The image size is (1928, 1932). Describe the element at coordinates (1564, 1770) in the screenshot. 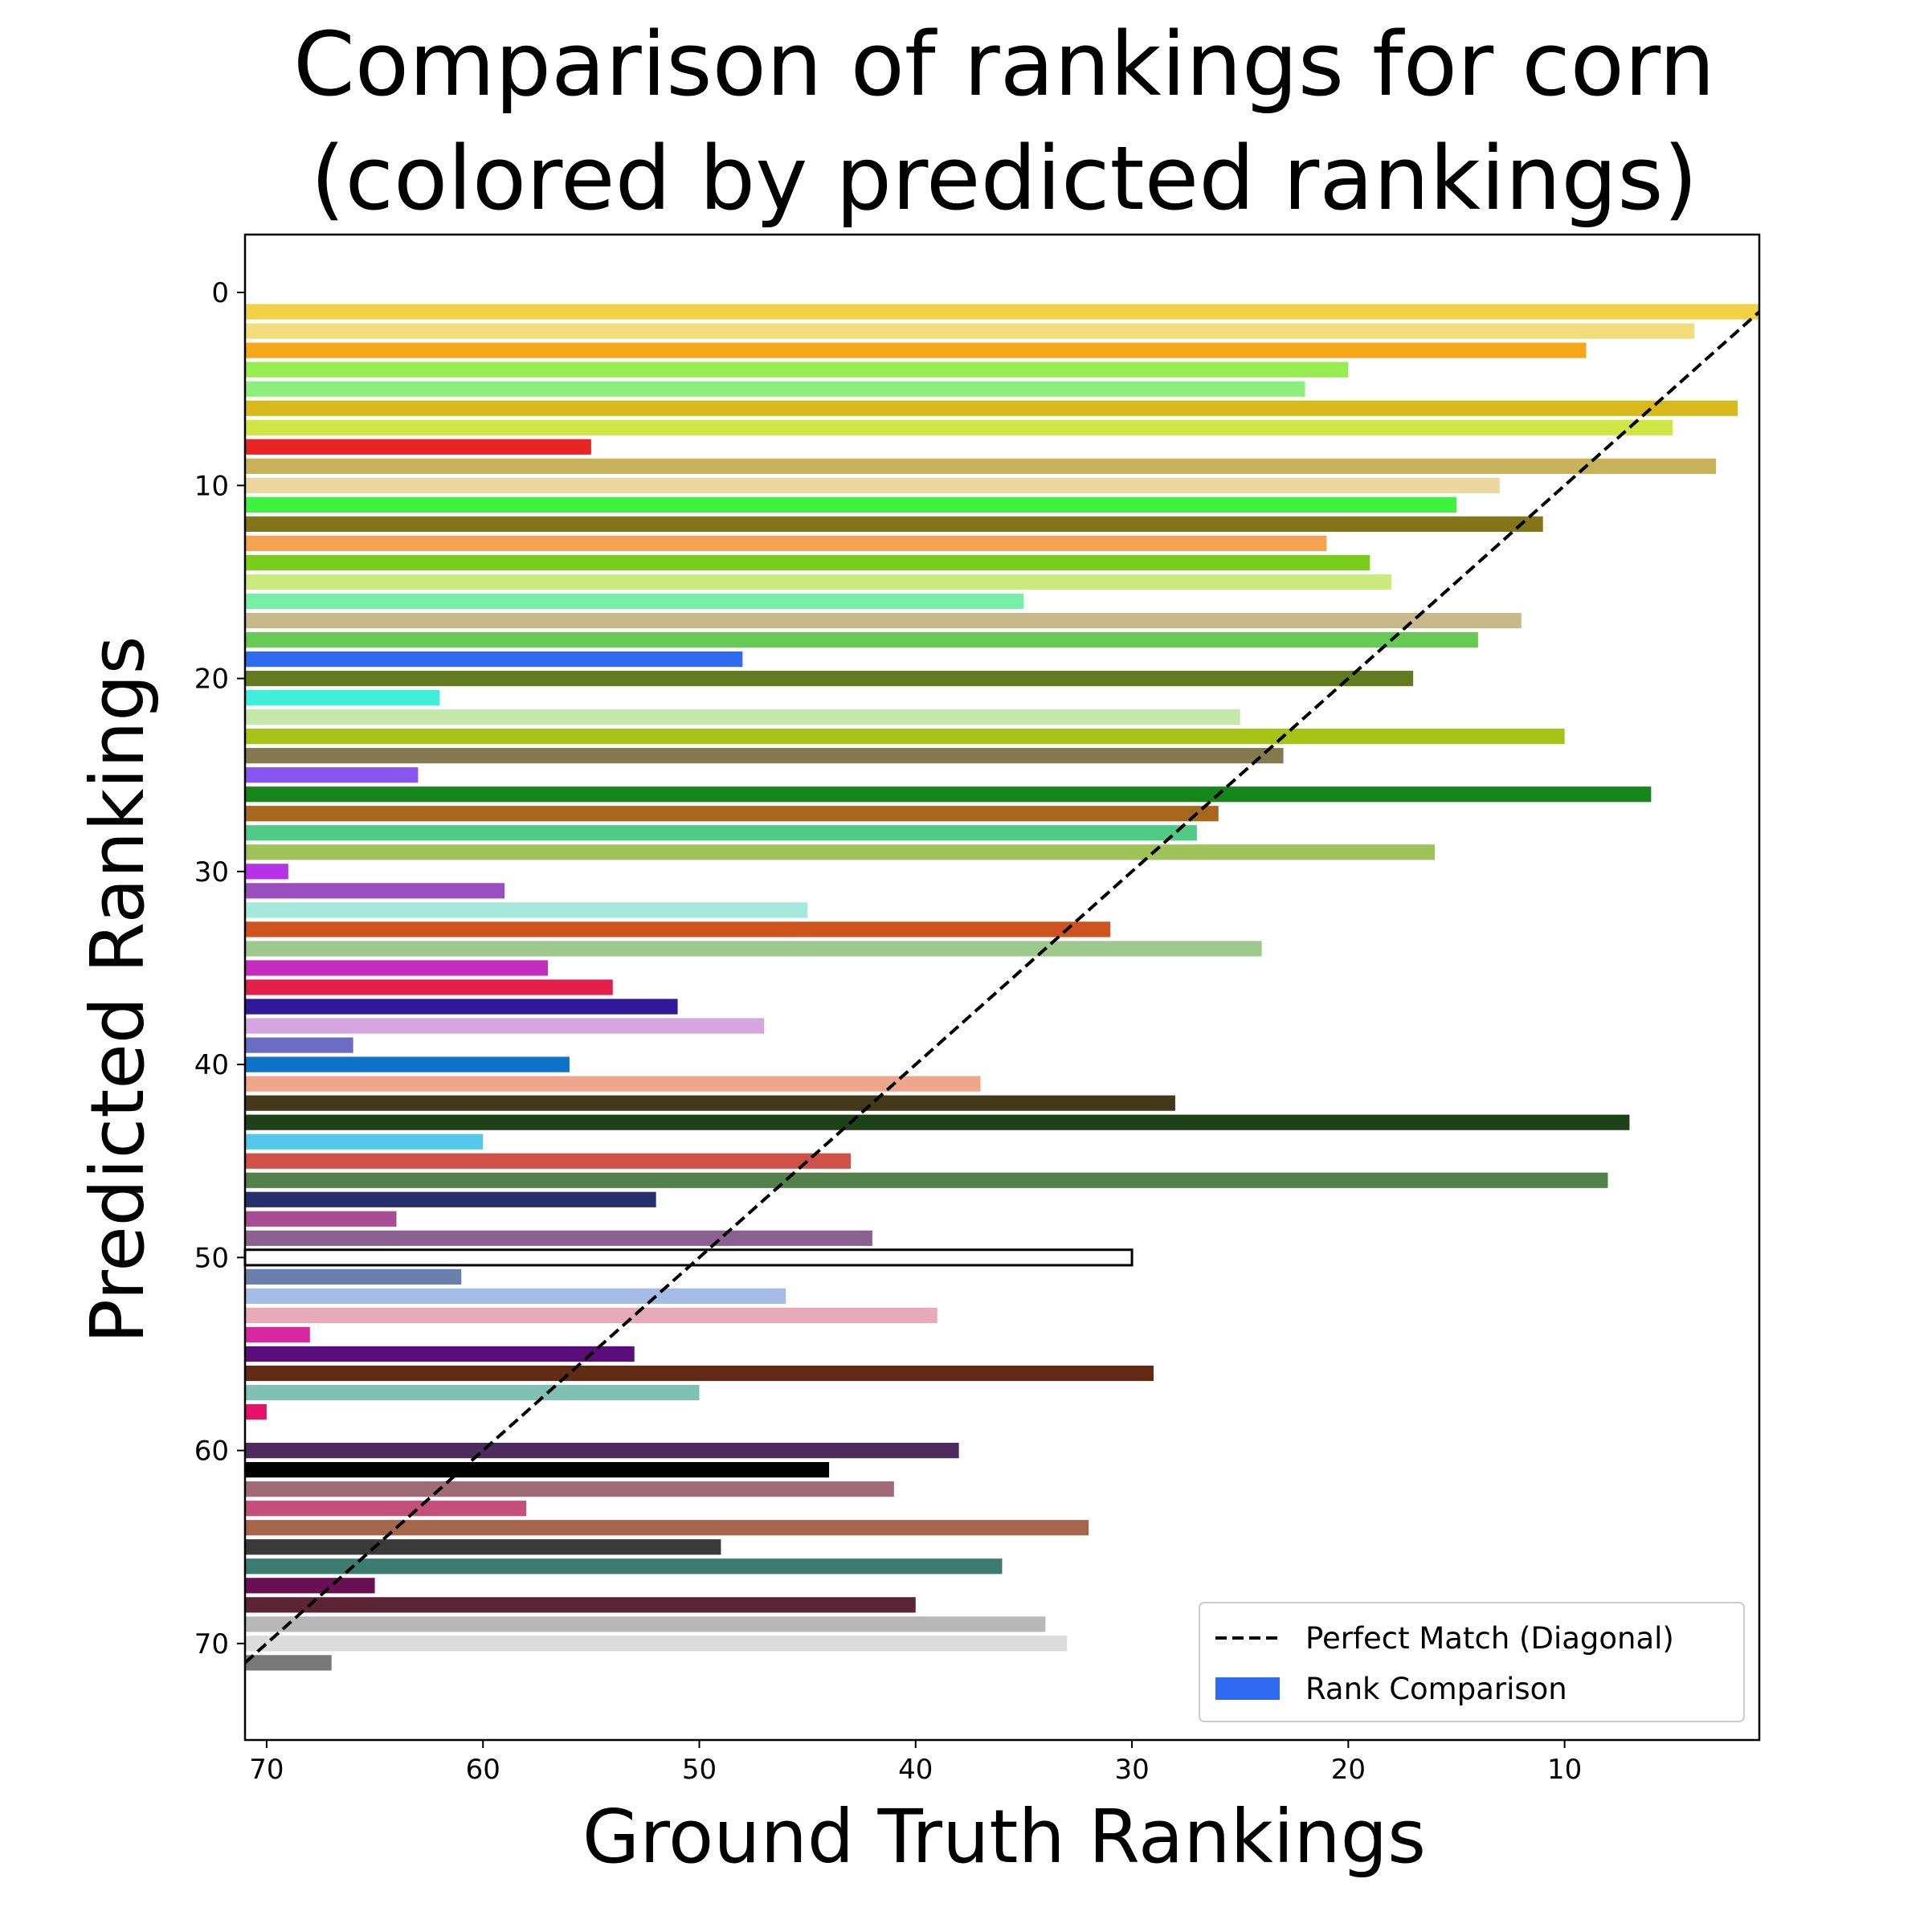

I see `x-tick-label: 10` at that location.